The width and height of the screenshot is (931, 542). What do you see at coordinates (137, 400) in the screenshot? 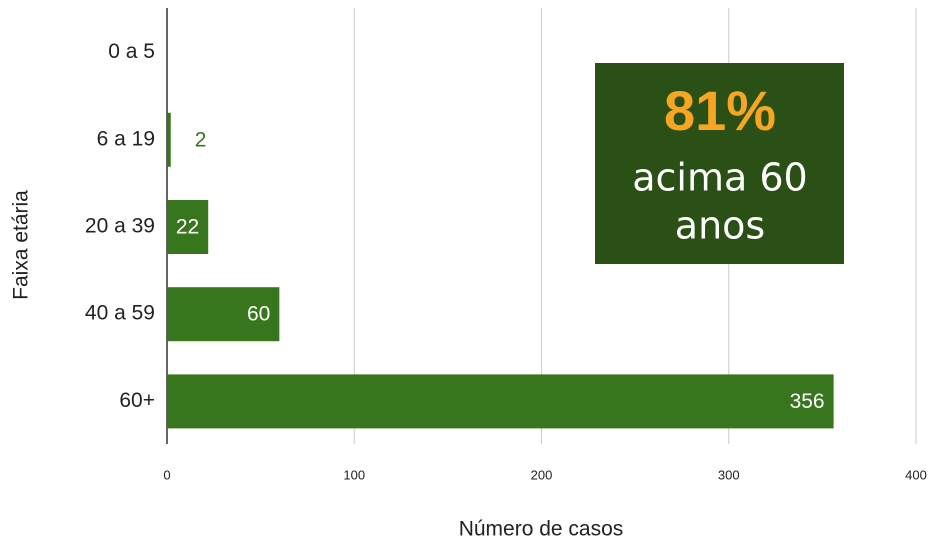
I see `y-tick-label: 60+` at bounding box center [137, 400].